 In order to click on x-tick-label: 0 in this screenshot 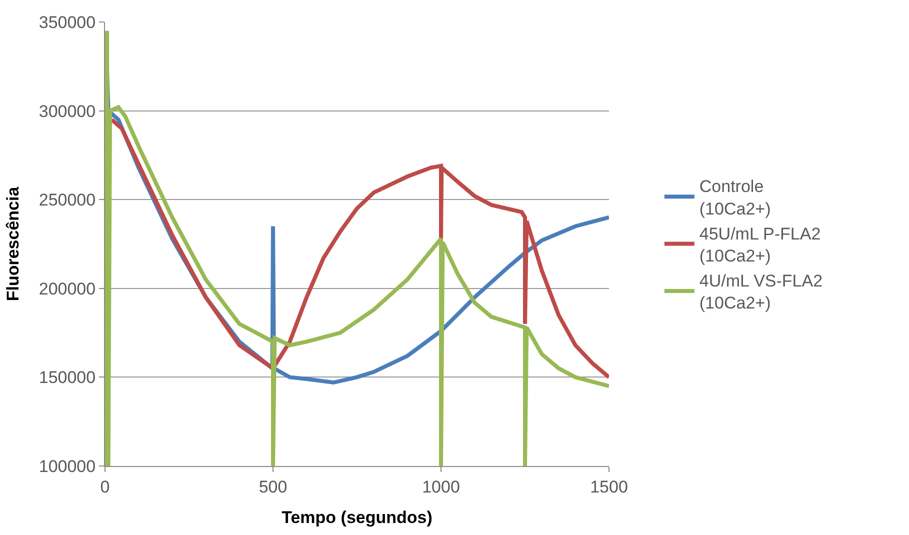, I will do `click(105, 486)`.